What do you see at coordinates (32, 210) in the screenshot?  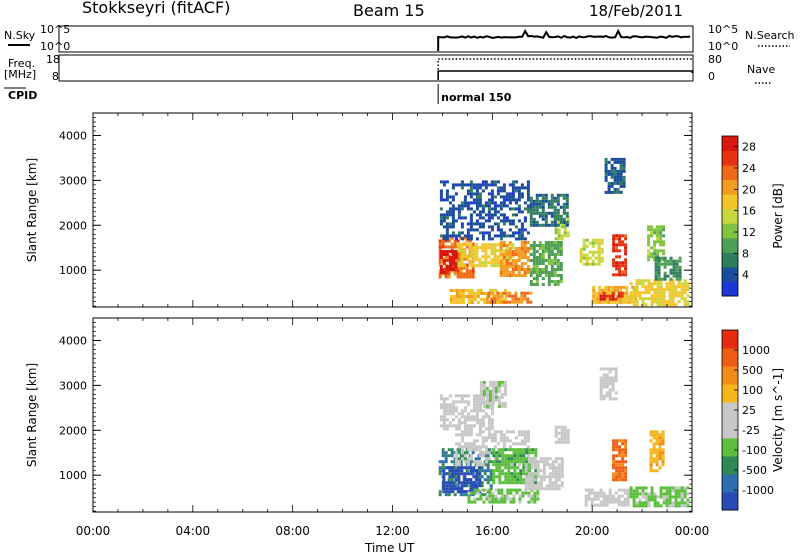 I see `power-ylabel: Slant Range [km]` at bounding box center [32, 210].